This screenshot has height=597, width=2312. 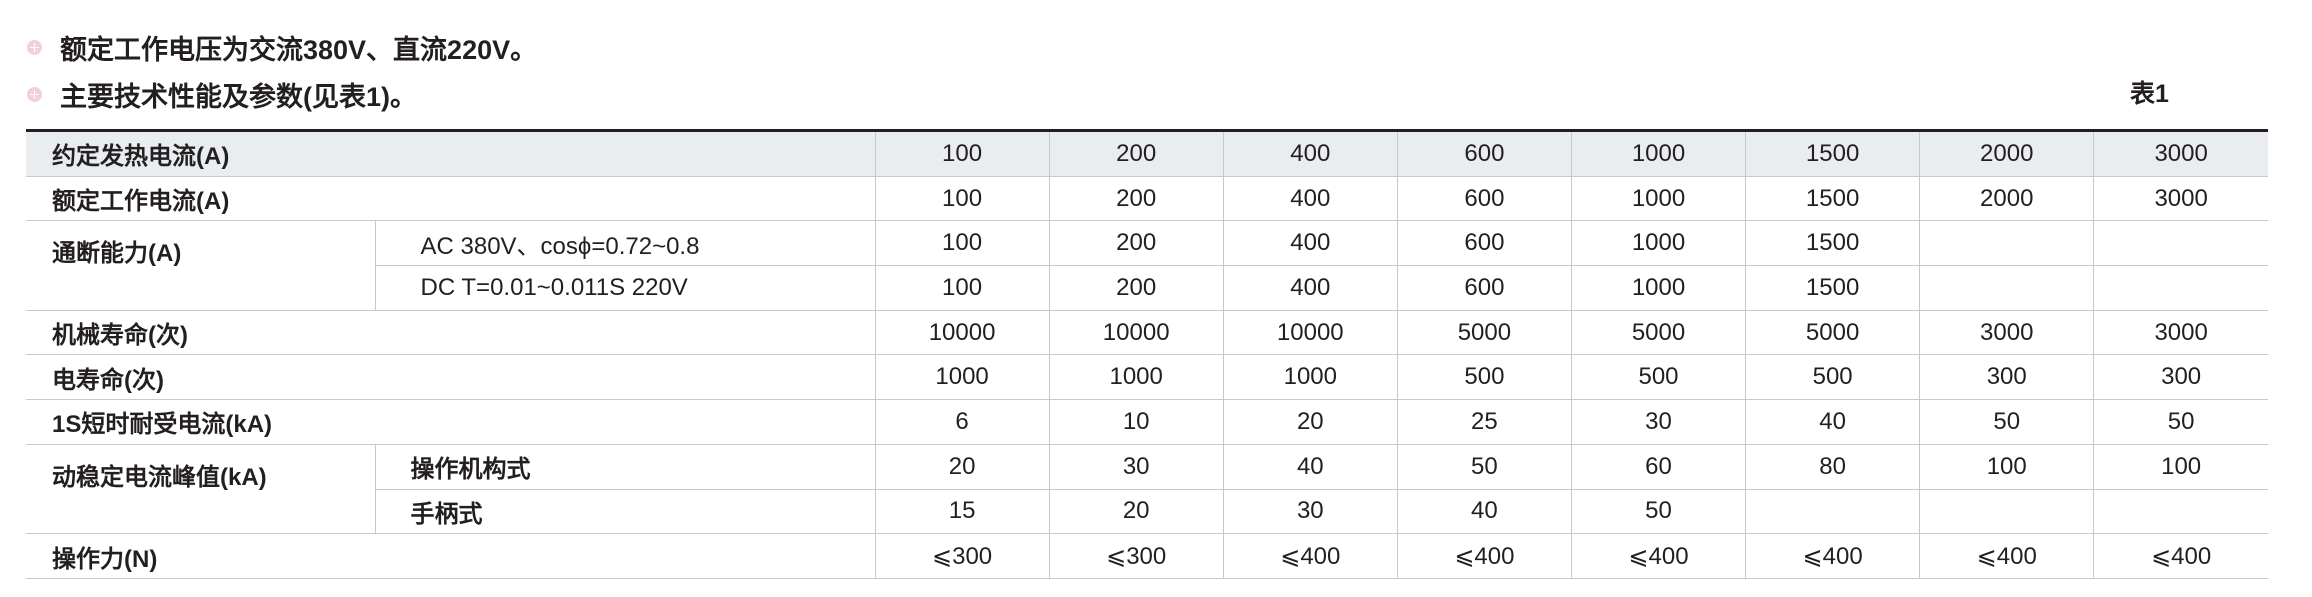 I want to click on bullet-icon, so click(x=34, y=47).